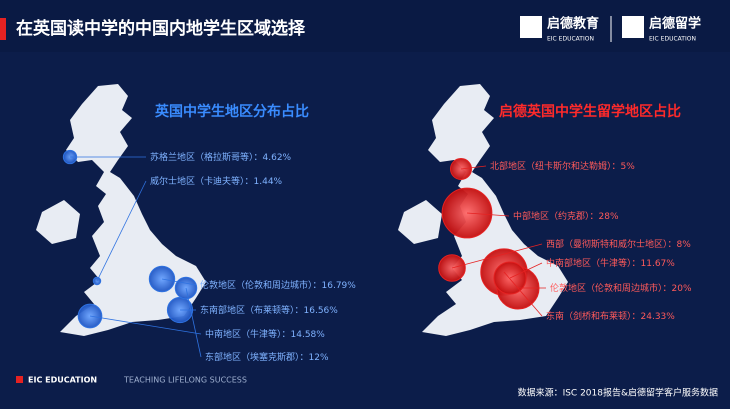 The height and width of the screenshot is (409, 730). Describe the element at coordinates (628, 167) in the screenshot. I see `value-label: 5%` at that location.